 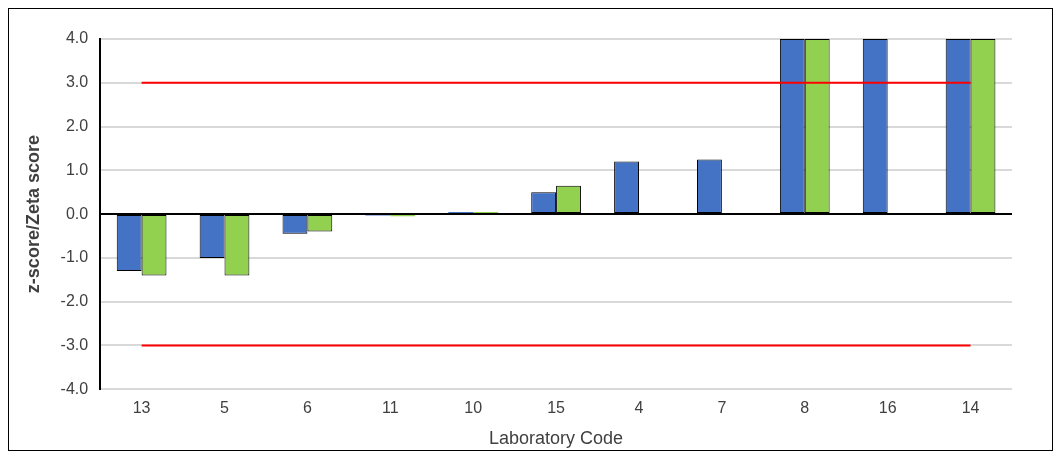 What do you see at coordinates (805, 408) in the screenshot?
I see `x-tick-label: 8` at bounding box center [805, 408].